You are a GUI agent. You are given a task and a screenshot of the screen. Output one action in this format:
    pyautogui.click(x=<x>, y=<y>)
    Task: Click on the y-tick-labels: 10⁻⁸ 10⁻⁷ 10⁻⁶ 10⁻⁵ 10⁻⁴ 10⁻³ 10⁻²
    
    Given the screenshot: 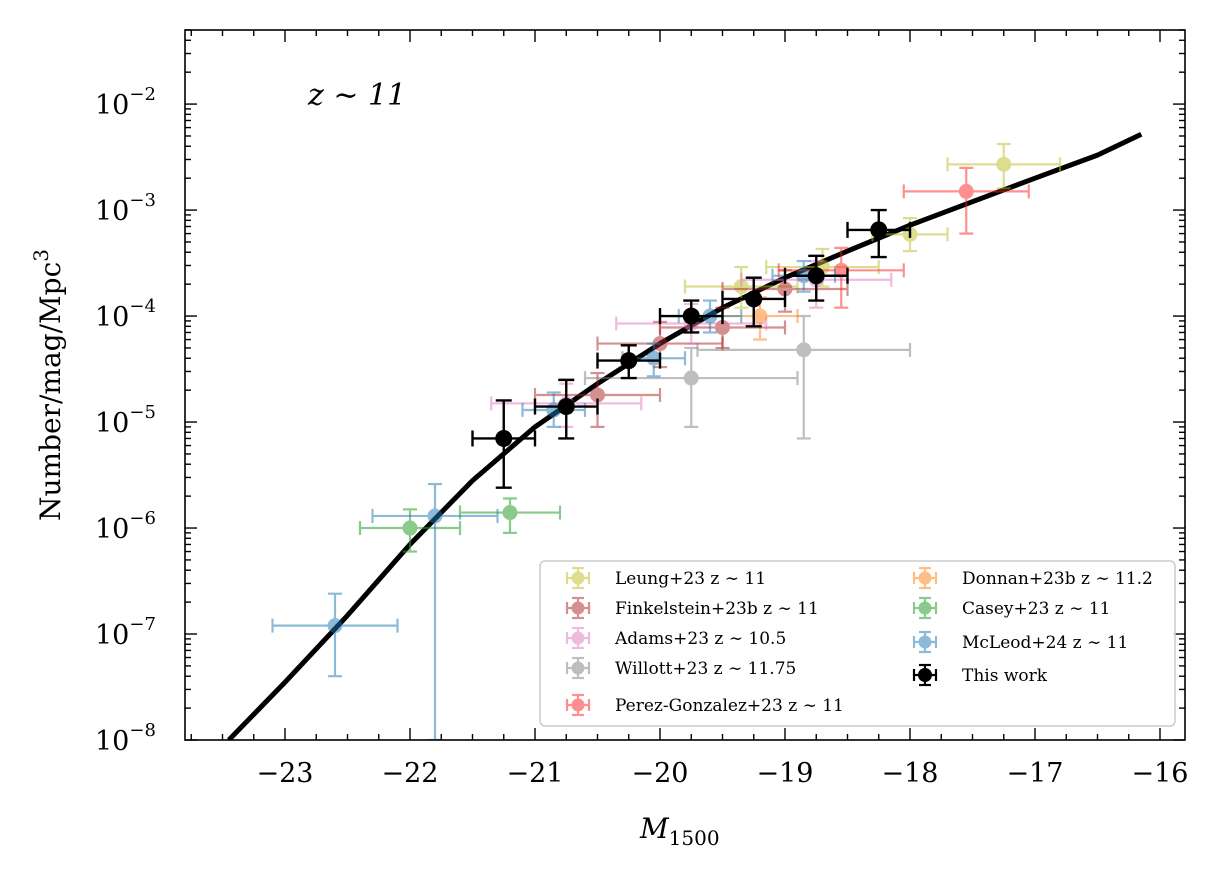 What is the action you would take?
    pyautogui.click(x=125, y=420)
    